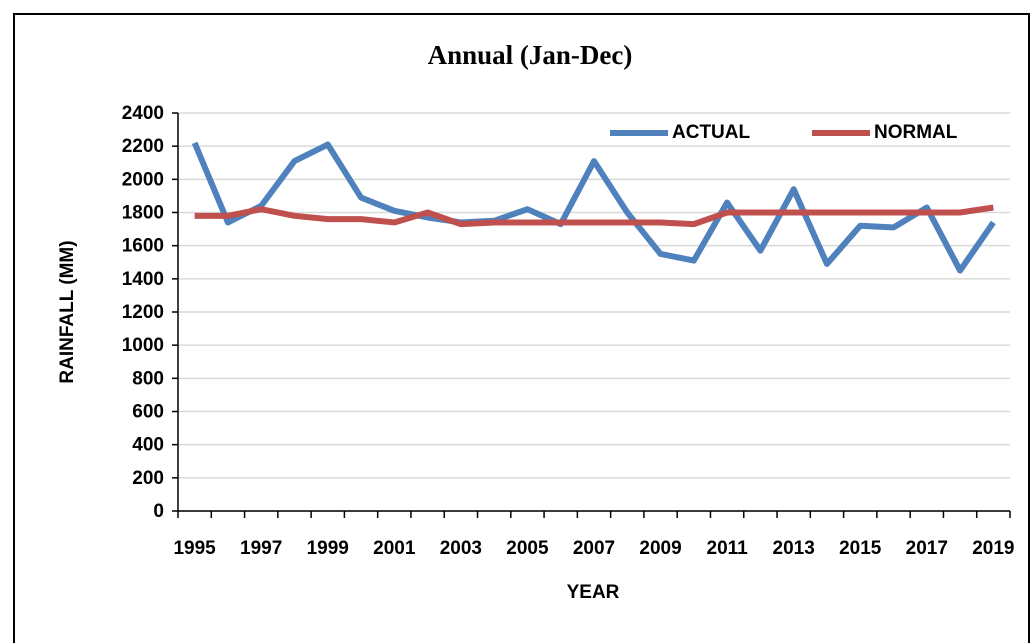 The width and height of the screenshot is (1036, 643). Describe the element at coordinates (728, 548) in the screenshot. I see `x-tick-label: 2011` at that location.